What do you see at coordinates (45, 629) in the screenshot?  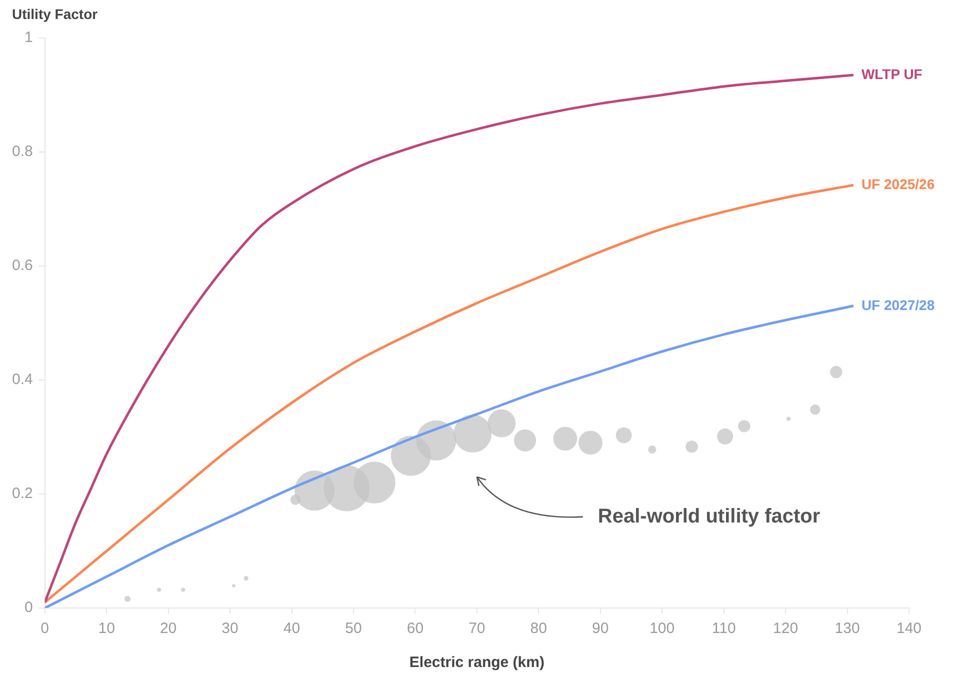 I see `x-tick-label: 0` at bounding box center [45, 629].